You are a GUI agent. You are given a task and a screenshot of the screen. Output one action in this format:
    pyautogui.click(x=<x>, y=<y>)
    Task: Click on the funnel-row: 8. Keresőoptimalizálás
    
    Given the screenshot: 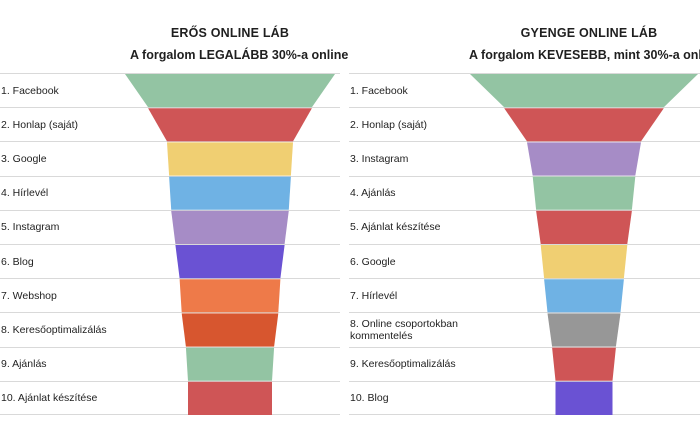 What is the action you would take?
    pyautogui.click(x=170, y=329)
    